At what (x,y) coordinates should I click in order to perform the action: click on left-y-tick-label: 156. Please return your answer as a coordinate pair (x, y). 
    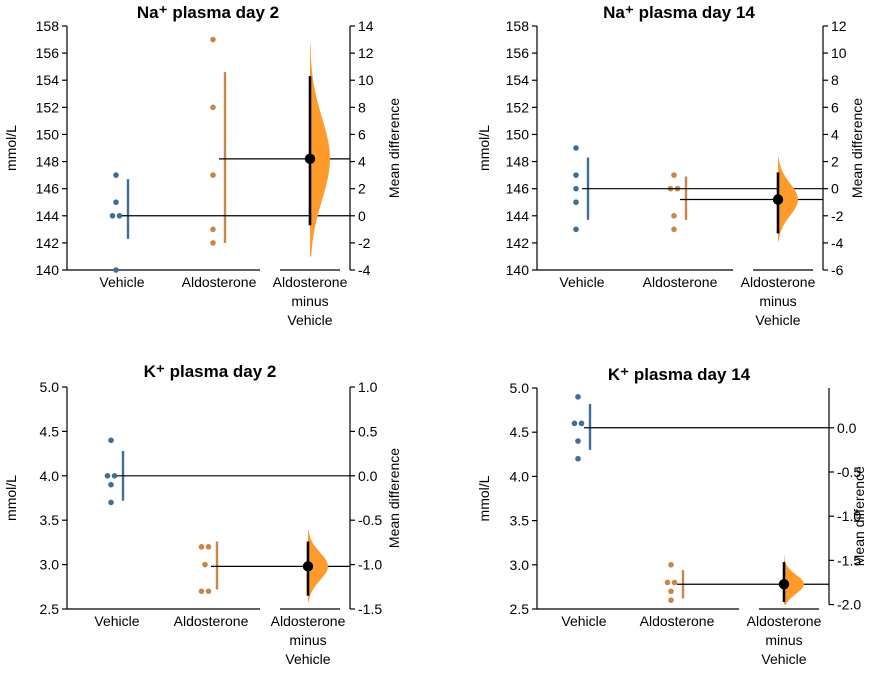
    Looking at the image, I should click on (518, 53).